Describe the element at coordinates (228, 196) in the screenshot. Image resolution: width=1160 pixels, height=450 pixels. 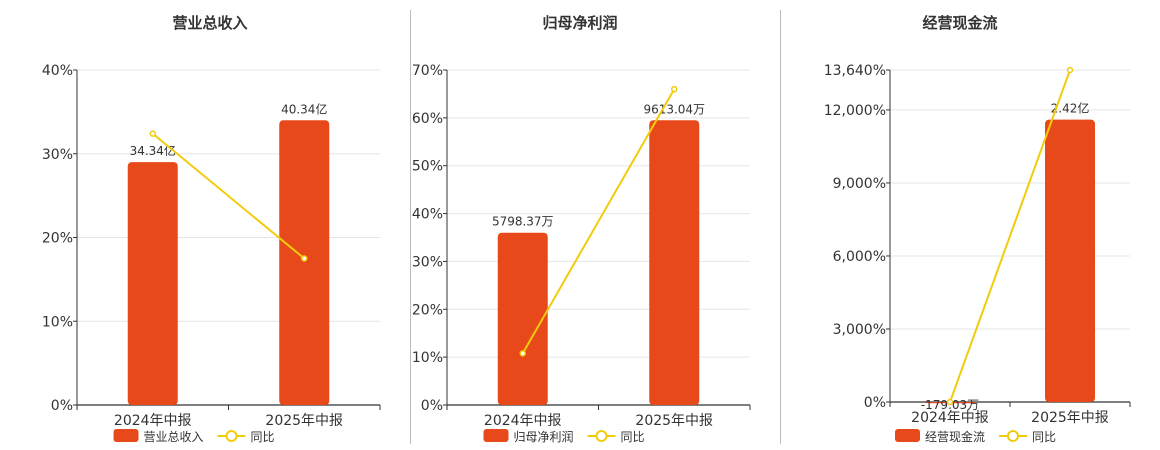
I see `revenue-yoy-line` at that location.